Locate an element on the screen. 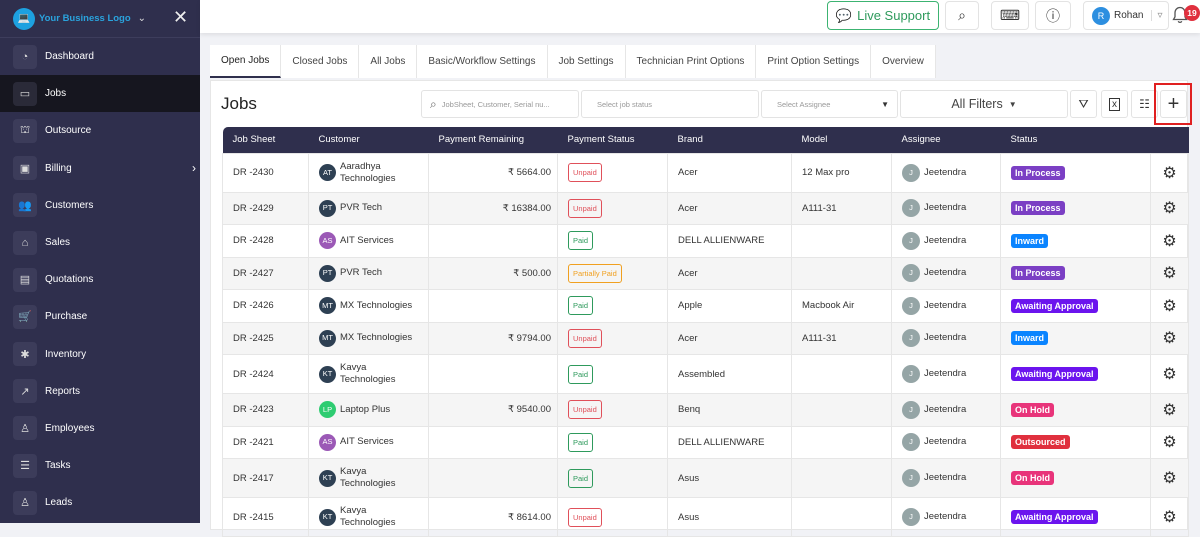 Image resolution: width=1200 pixels, height=537 pixels. sidebar-item-sales: ⌂ Sales is located at coordinates (100, 242).